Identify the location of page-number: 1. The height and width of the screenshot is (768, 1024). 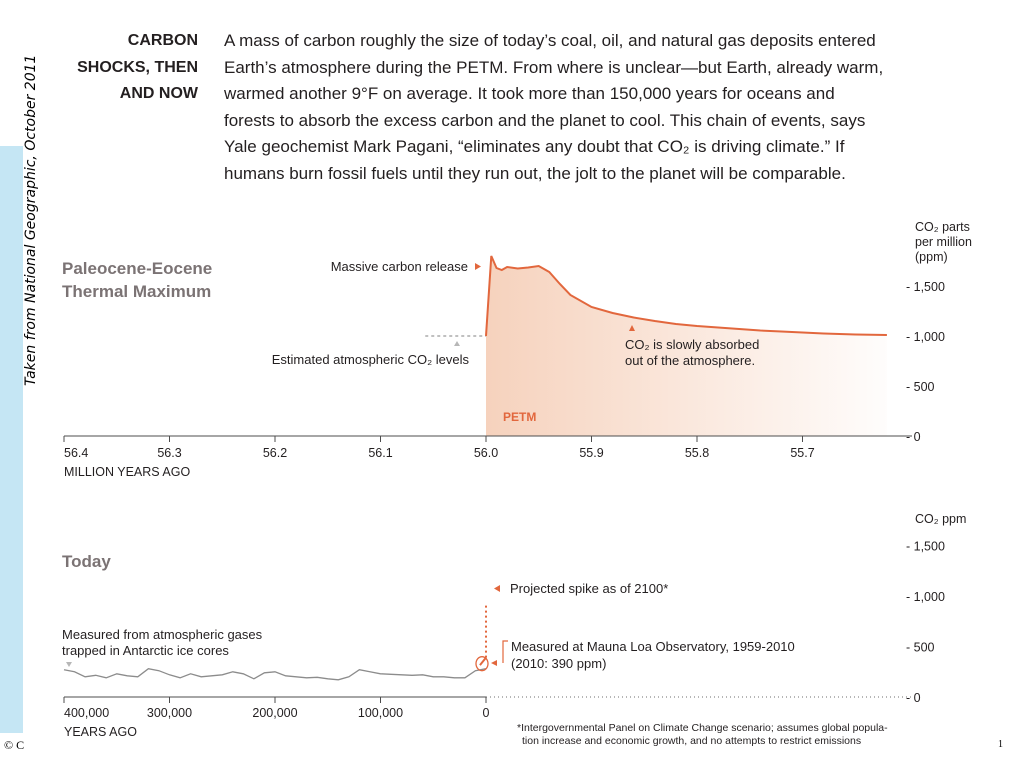
(1000, 744).